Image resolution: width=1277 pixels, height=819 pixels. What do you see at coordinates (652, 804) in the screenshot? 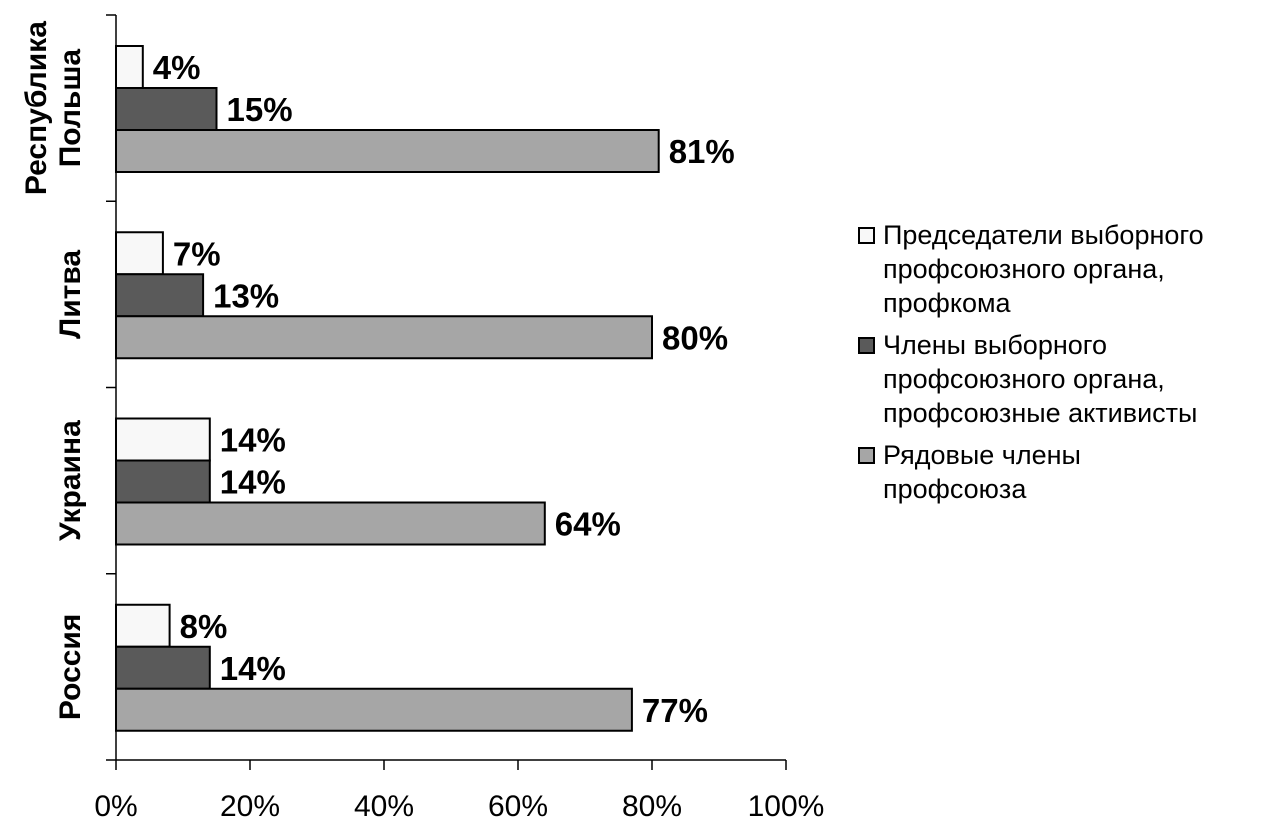
I see `x-tick-label: 80%` at bounding box center [652, 804].